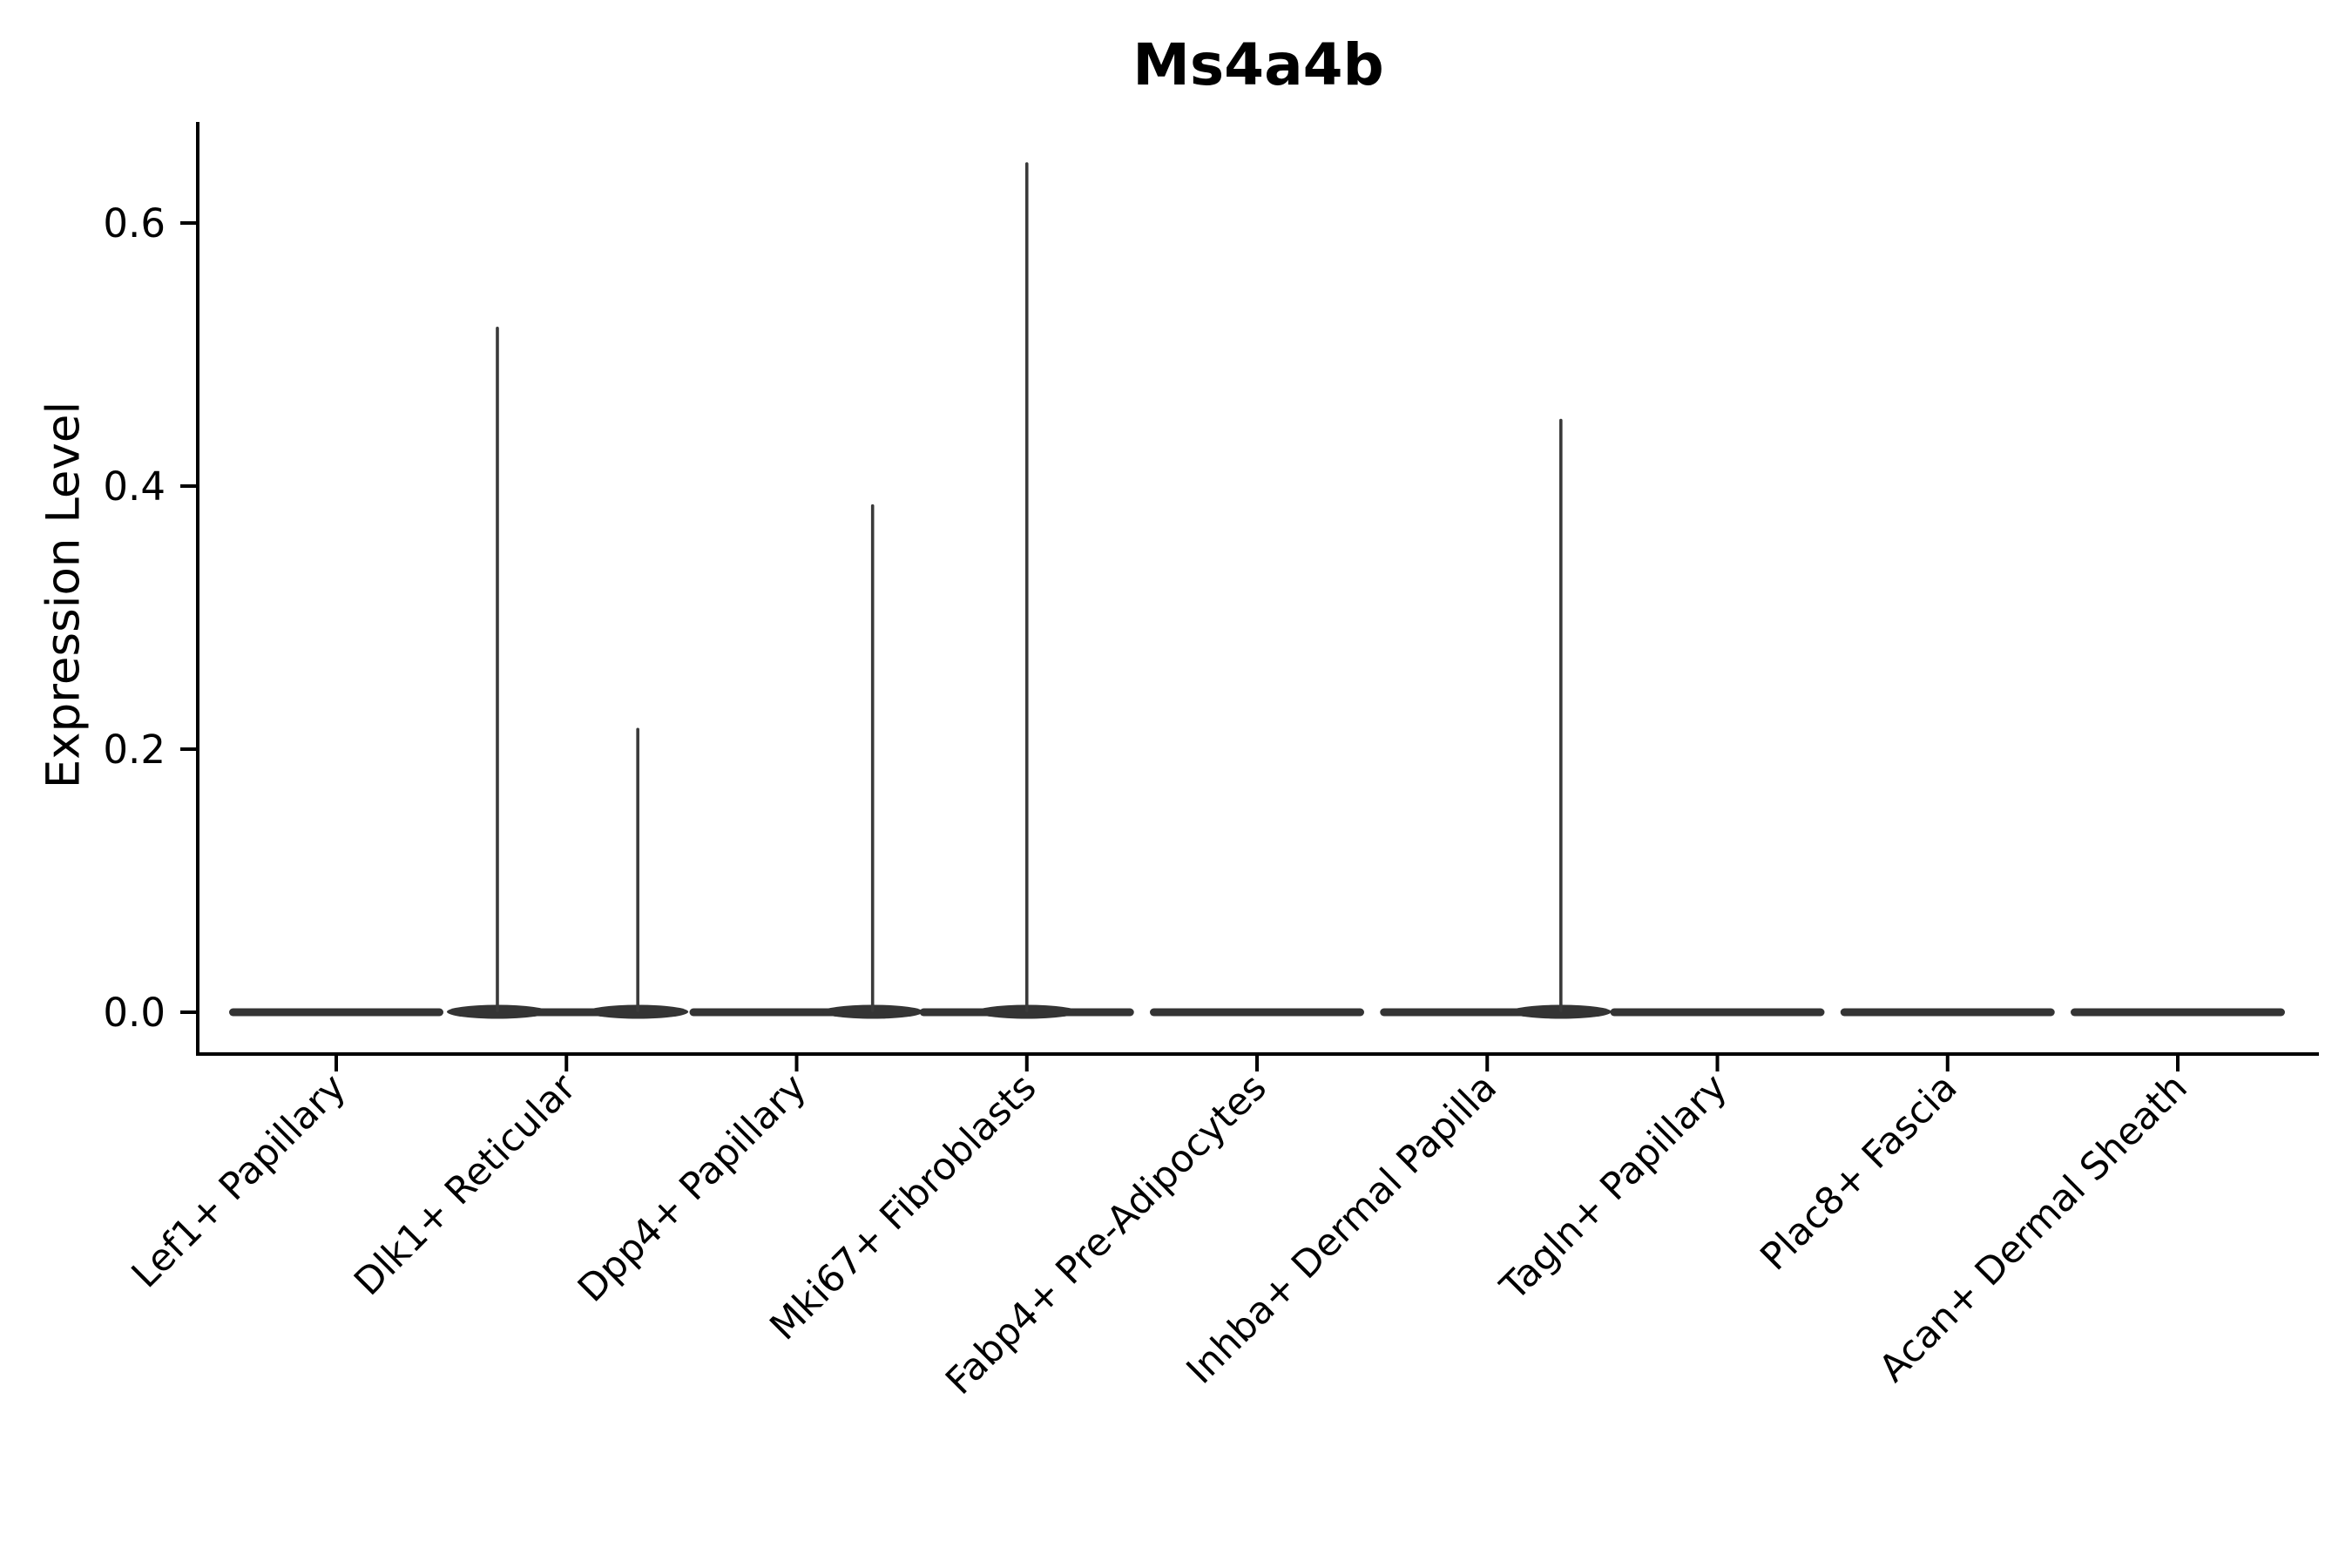  Describe the element at coordinates (1614, 1187) in the screenshot. I see `x-tick-label: Tagln+ Papillary` at that location.